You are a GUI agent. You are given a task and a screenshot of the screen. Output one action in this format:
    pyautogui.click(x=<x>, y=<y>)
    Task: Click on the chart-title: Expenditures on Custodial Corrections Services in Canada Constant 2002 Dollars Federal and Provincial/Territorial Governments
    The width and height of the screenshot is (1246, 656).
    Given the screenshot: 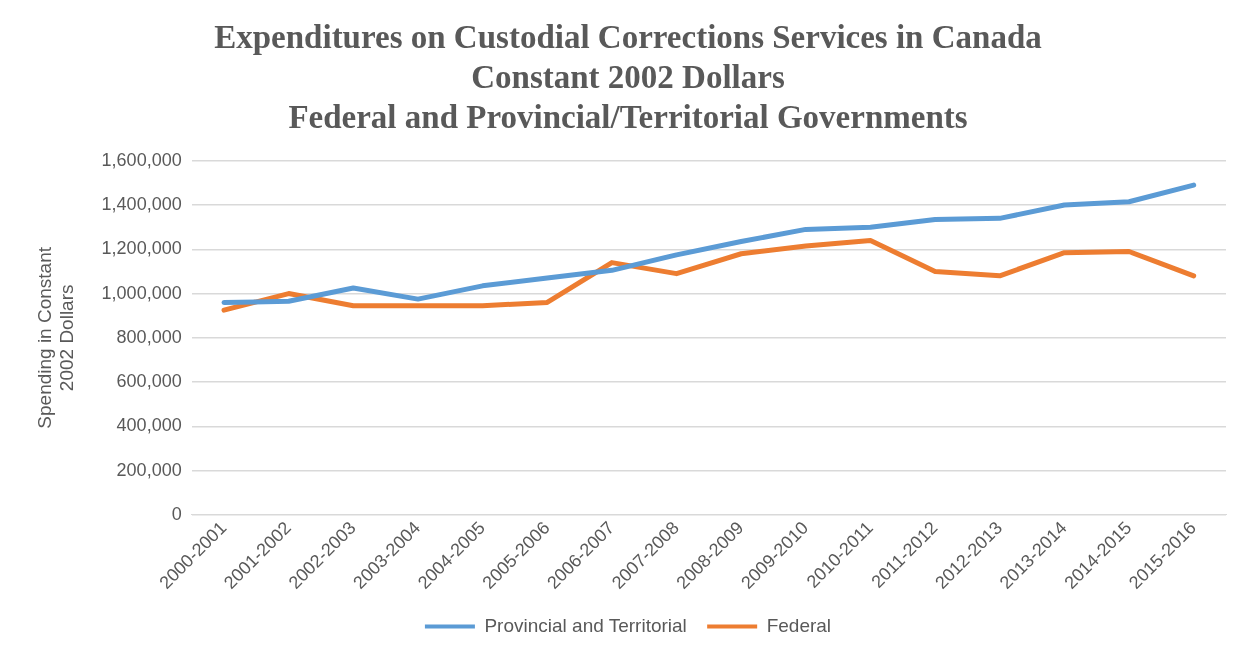 What is the action you would take?
    pyautogui.click(x=628, y=77)
    